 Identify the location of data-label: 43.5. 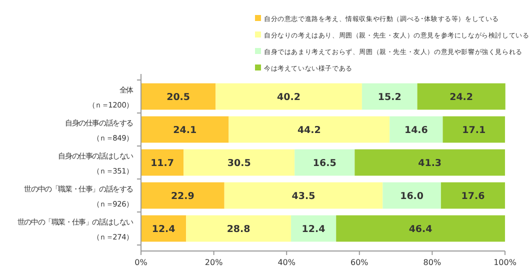
(304, 196).